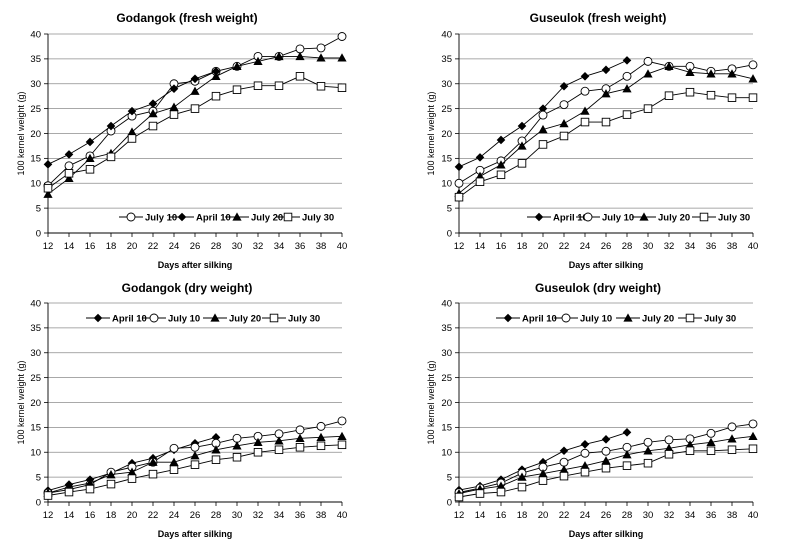 This screenshot has height=550, width=791. Describe the element at coordinates (711, 246) in the screenshot. I see `x-tick-label: 36` at that location.